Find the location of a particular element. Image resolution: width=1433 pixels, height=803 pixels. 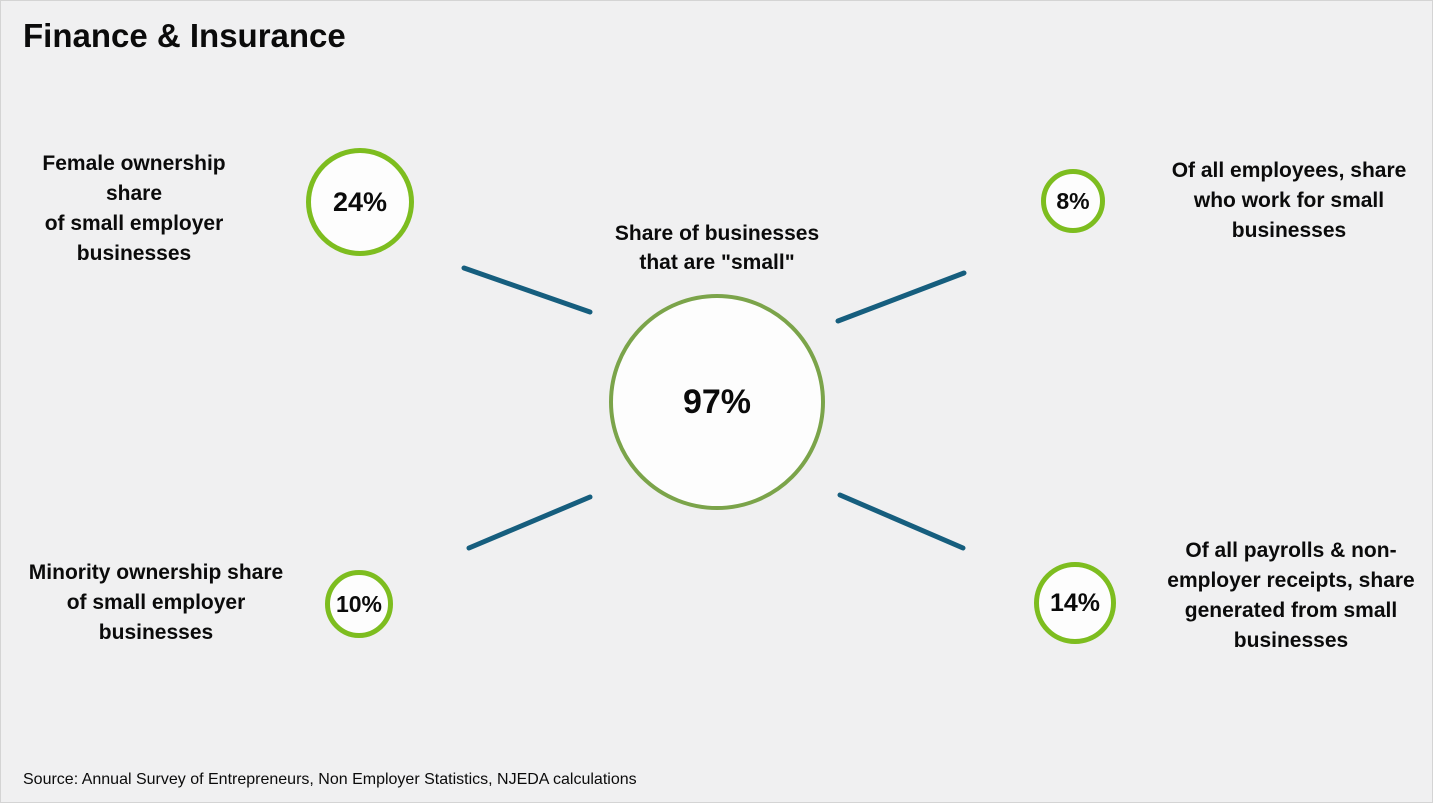

center-circle-label: Share of businesses that are "small" is located at coordinates (717, 248).